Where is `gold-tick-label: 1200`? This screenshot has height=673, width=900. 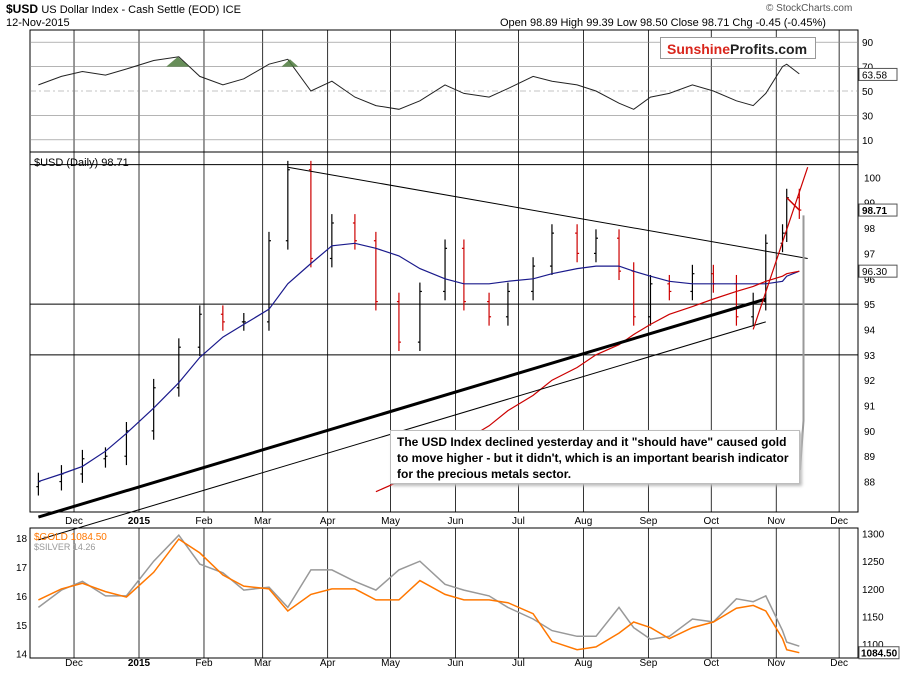 gold-tick-label: 1200 is located at coordinates (873, 590).